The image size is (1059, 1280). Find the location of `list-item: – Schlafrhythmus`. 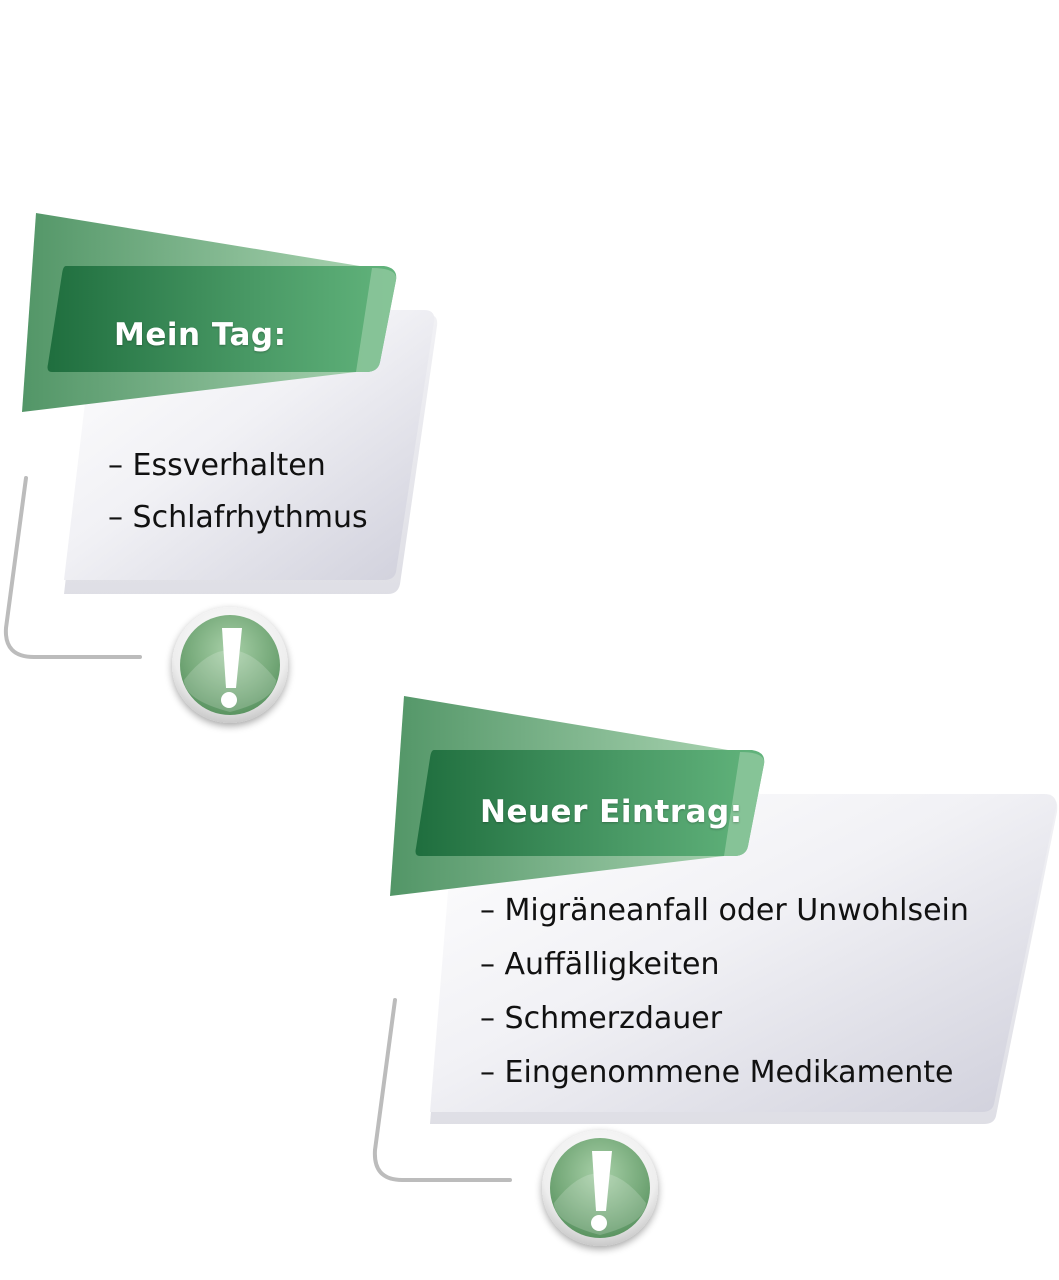

list-item: – Schlafrhythmus is located at coordinates (238, 517).